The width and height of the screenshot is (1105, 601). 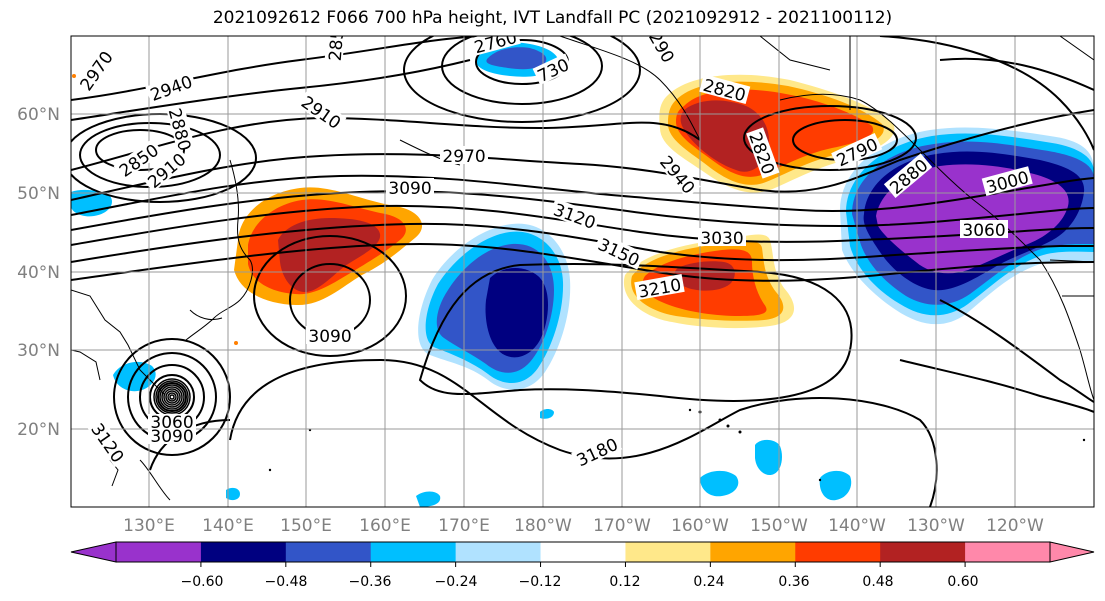 What do you see at coordinates (306, 526) in the screenshot?
I see `lon-label: 150°E` at bounding box center [306, 526].